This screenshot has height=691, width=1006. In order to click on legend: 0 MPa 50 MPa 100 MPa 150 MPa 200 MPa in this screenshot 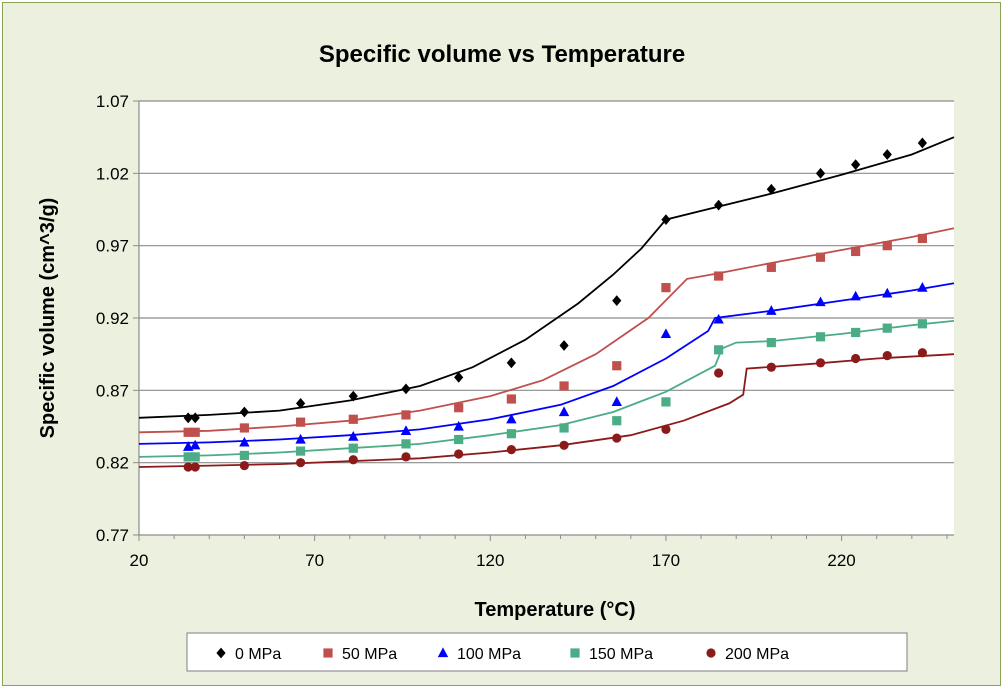, I will do `click(547, 652)`.